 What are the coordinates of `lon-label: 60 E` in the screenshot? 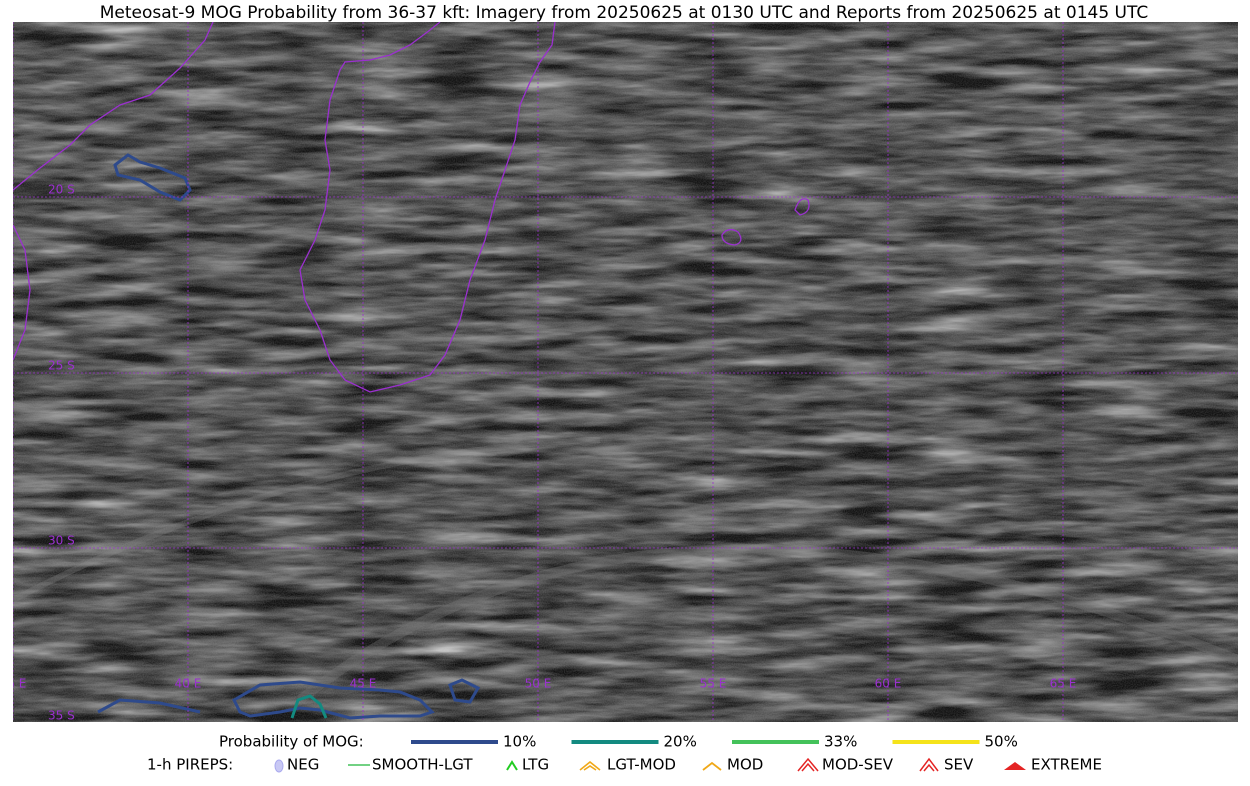 It's located at (888, 684).